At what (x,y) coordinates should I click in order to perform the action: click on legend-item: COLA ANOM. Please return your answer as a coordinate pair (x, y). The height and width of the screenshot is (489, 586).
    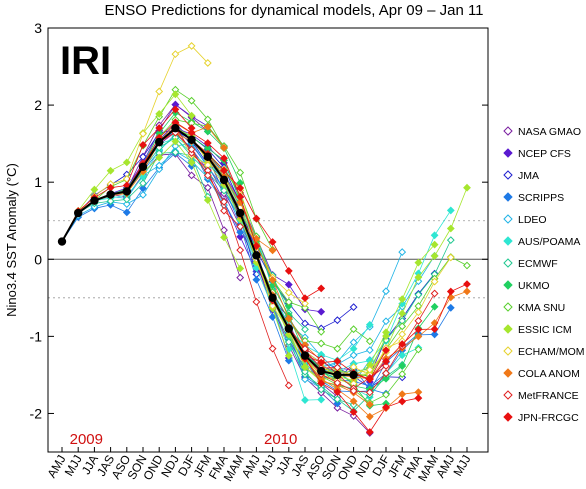
    Looking at the image, I should click on (541, 374).